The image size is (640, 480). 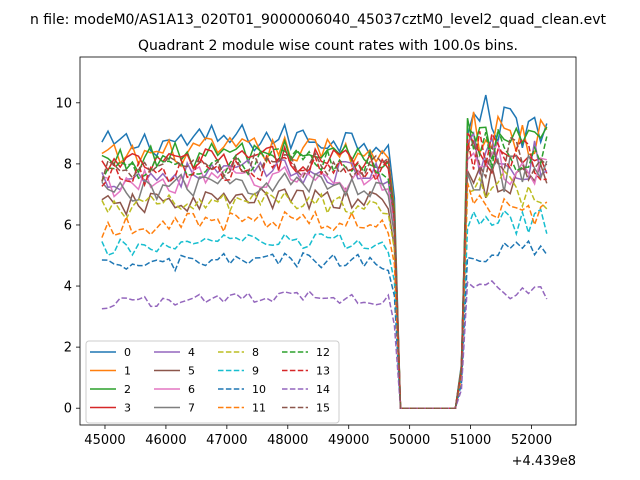 What do you see at coordinates (409, 440) in the screenshot?
I see `x-tick-label: 50000` at bounding box center [409, 440].